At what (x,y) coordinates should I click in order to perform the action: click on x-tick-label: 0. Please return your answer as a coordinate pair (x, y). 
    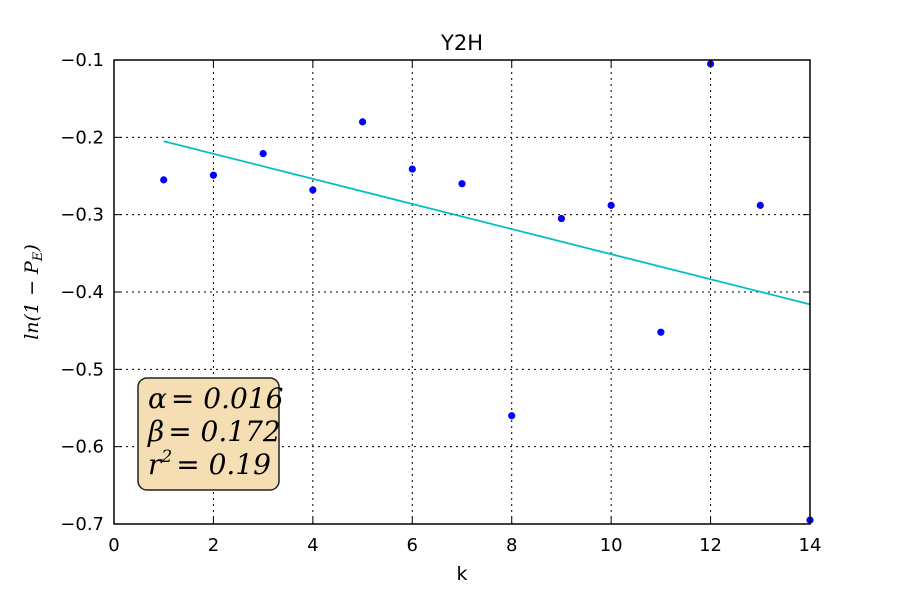
    Looking at the image, I should click on (113, 545).